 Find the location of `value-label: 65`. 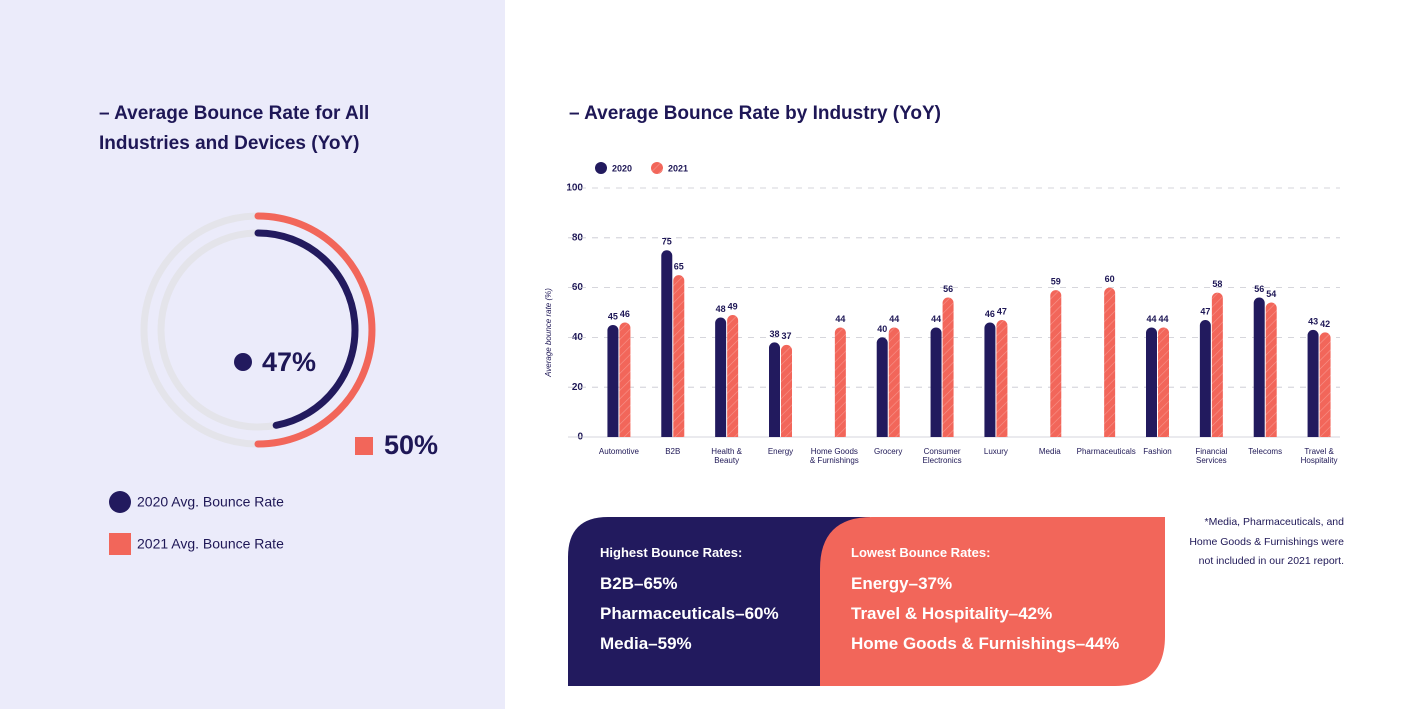

value-label: 65 is located at coordinates (679, 267).